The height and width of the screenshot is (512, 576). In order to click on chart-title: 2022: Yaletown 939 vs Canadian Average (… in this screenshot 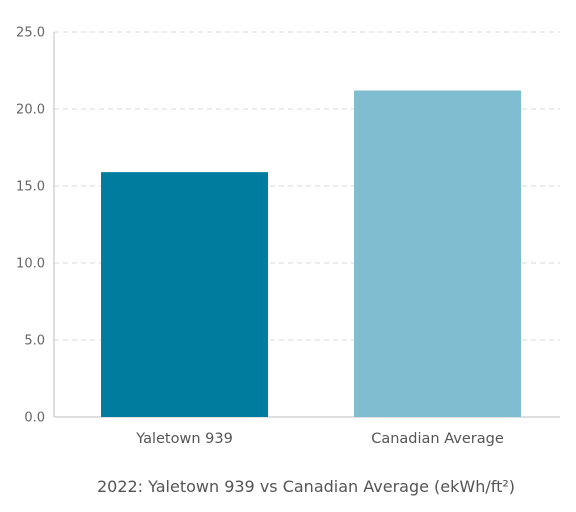, I will do `click(306, 486)`.